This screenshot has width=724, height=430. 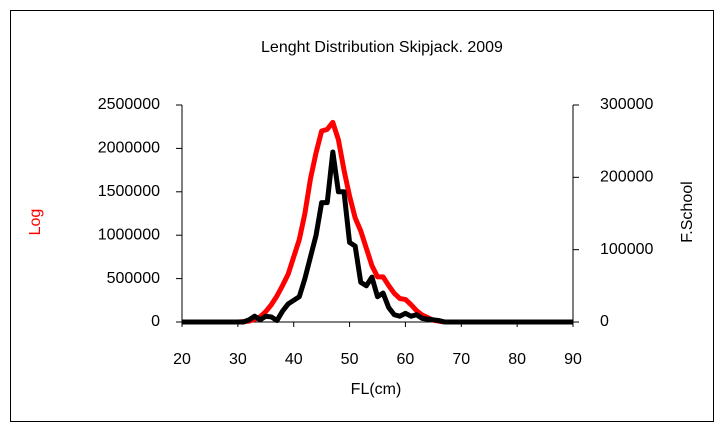 I want to click on y2-tick-label: 200000, so click(x=626, y=177).